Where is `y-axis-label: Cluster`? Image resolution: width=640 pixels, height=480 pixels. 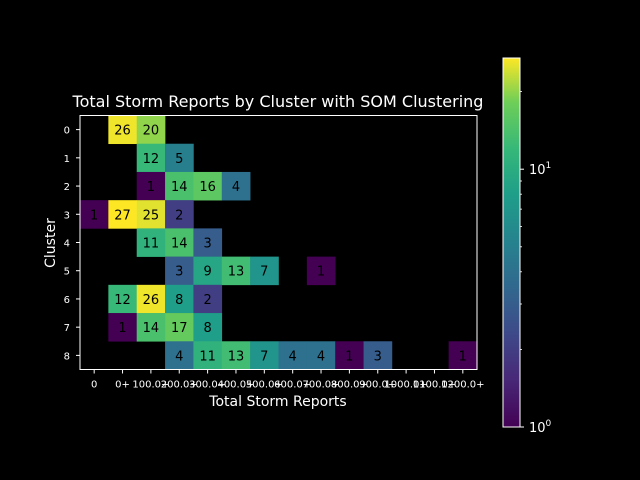 y-axis-label: Cluster is located at coordinates (51, 243).